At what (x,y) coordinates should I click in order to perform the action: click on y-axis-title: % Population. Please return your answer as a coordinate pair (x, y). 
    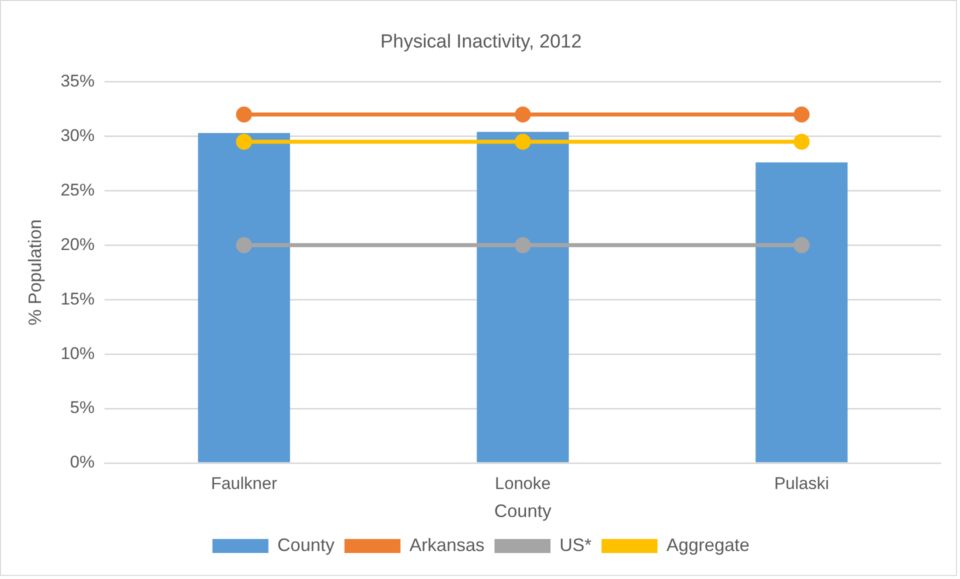
    Looking at the image, I should click on (34, 272).